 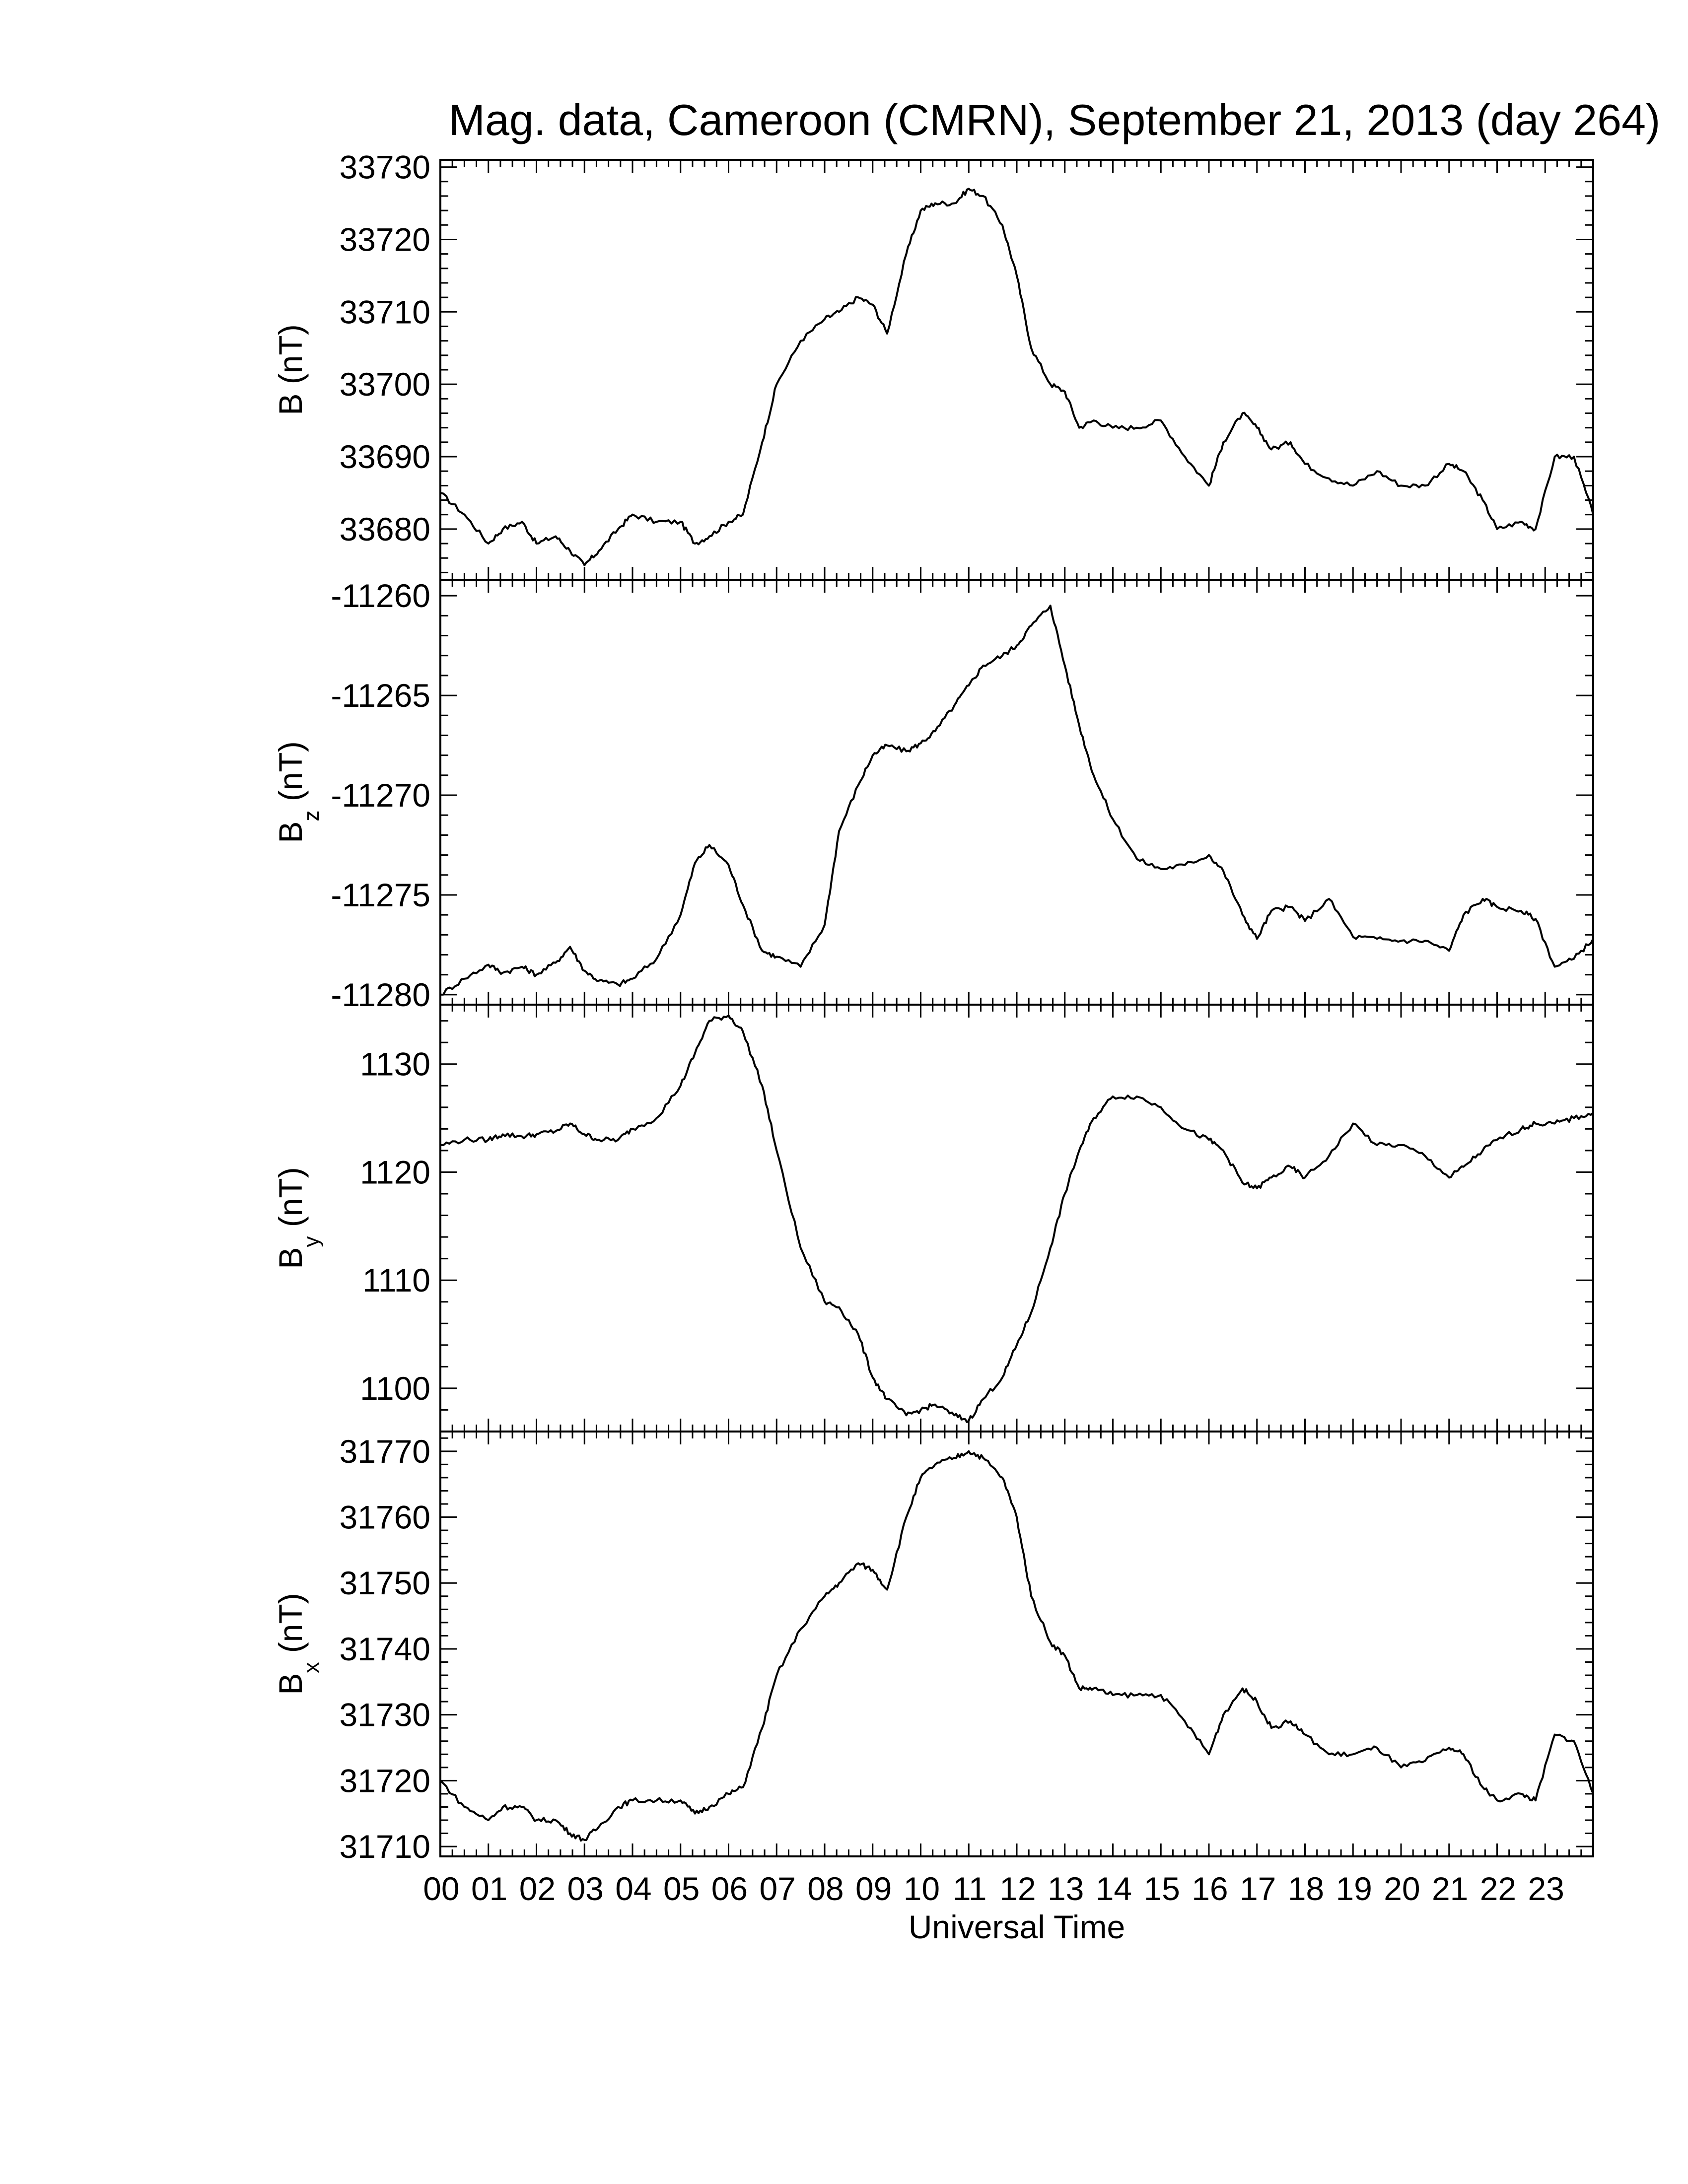 I want to click on y-tick-label: 33680, so click(x=384, y=529).